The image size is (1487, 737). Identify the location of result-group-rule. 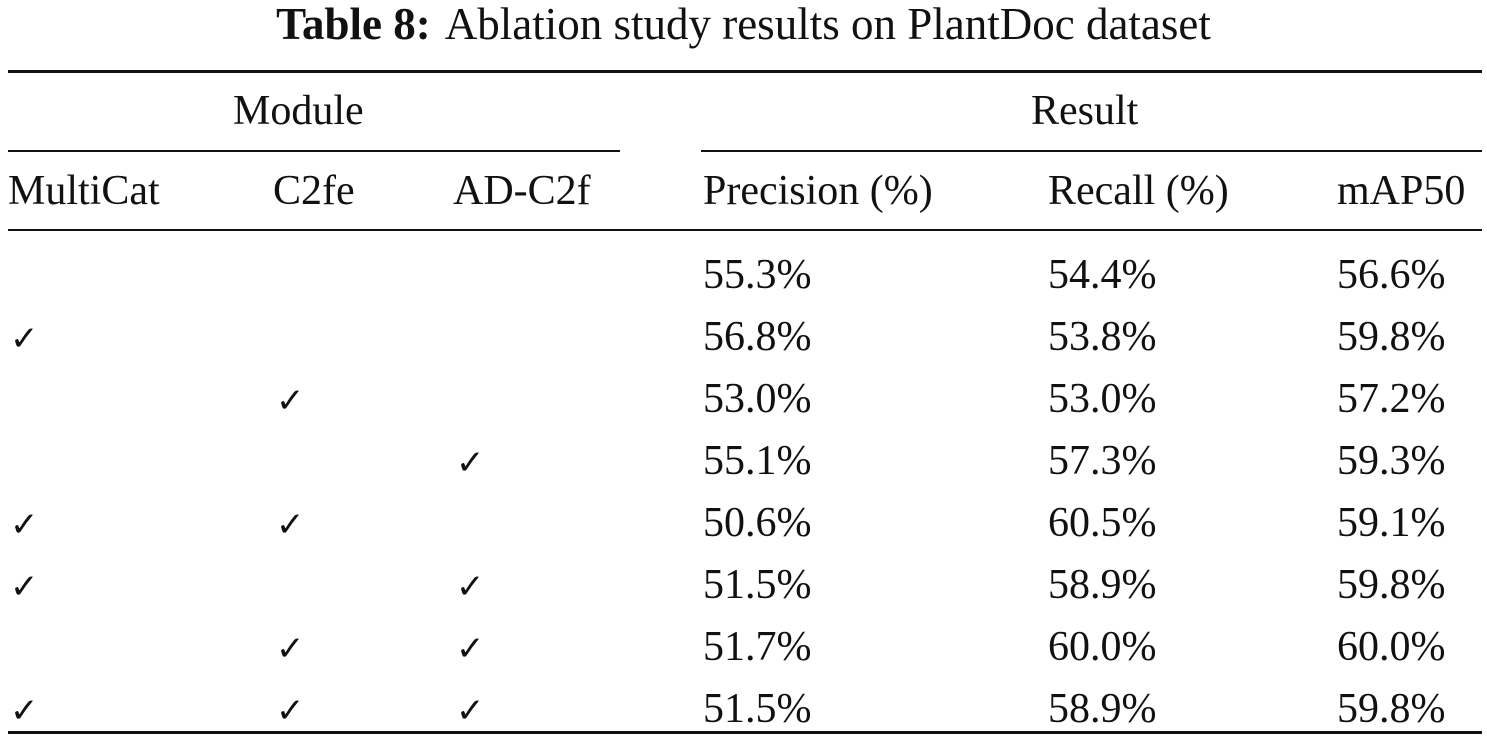
(1091, 151).